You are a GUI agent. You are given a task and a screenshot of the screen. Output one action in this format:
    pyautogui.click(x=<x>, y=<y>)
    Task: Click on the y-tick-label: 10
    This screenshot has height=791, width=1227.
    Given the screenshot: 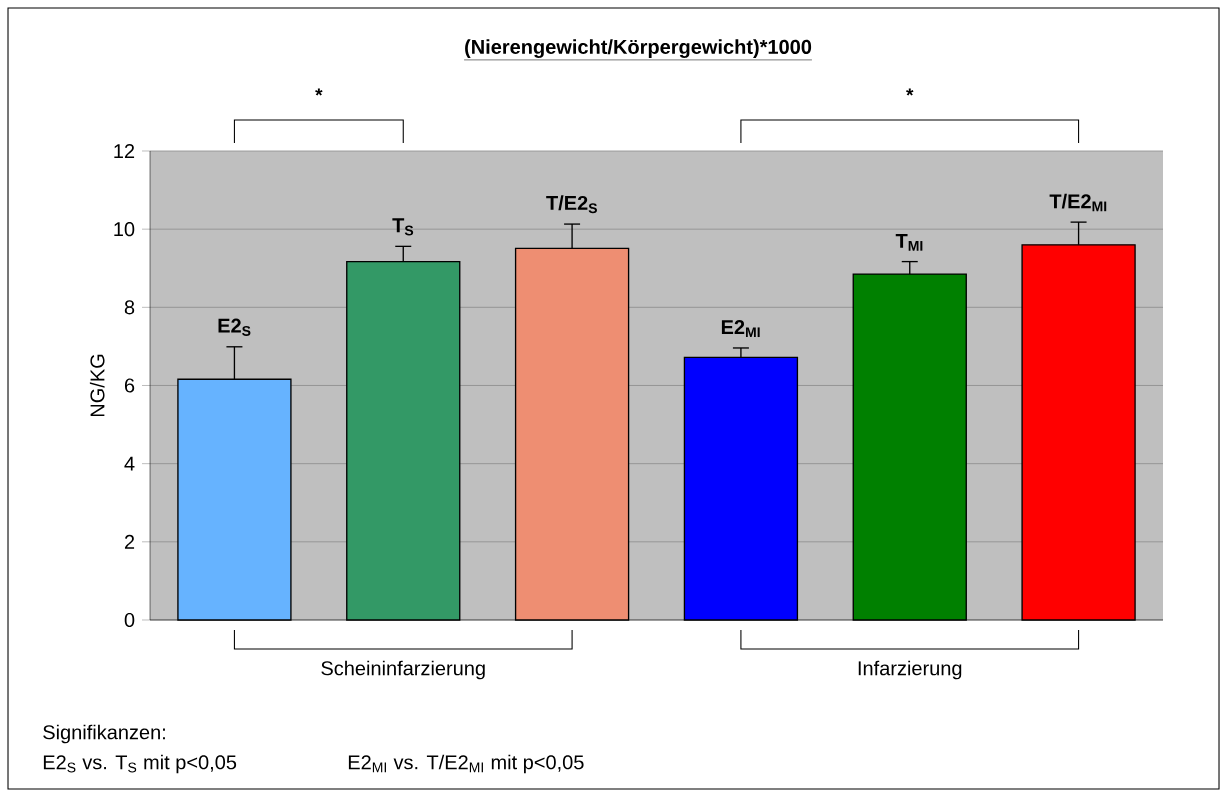 What is the action you would take?
    pyautogui.click(x=124, y=229)
    